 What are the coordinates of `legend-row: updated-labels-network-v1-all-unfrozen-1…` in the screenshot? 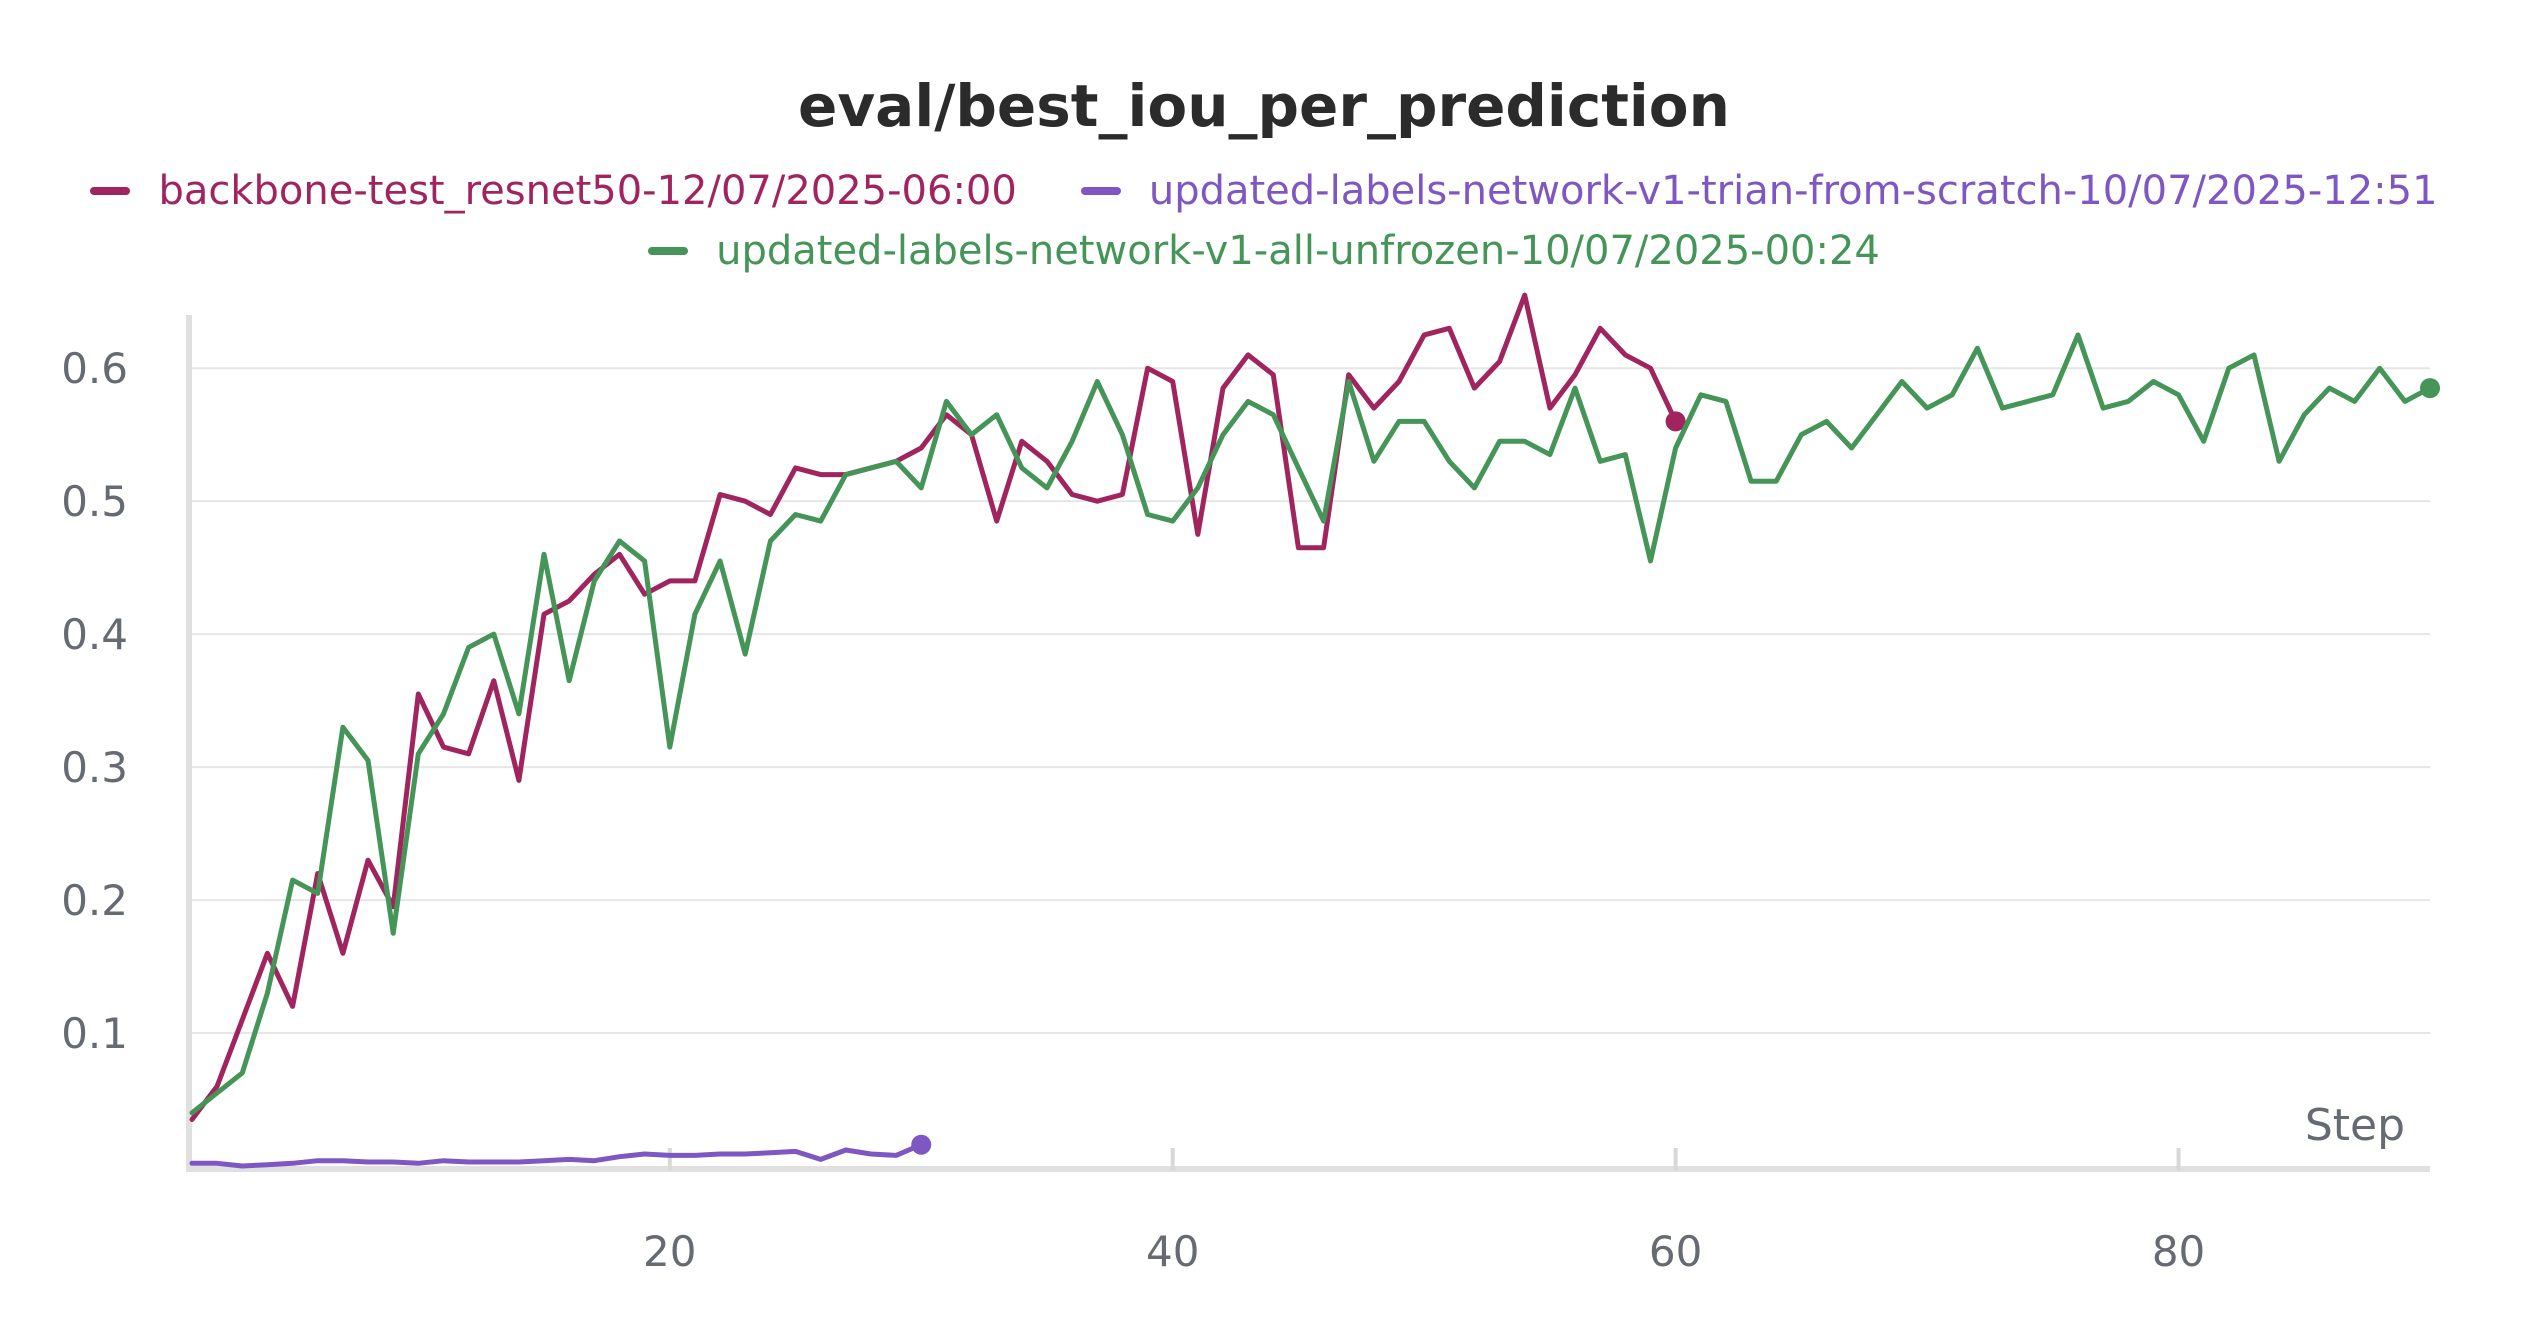 It's located at (1264, 251).